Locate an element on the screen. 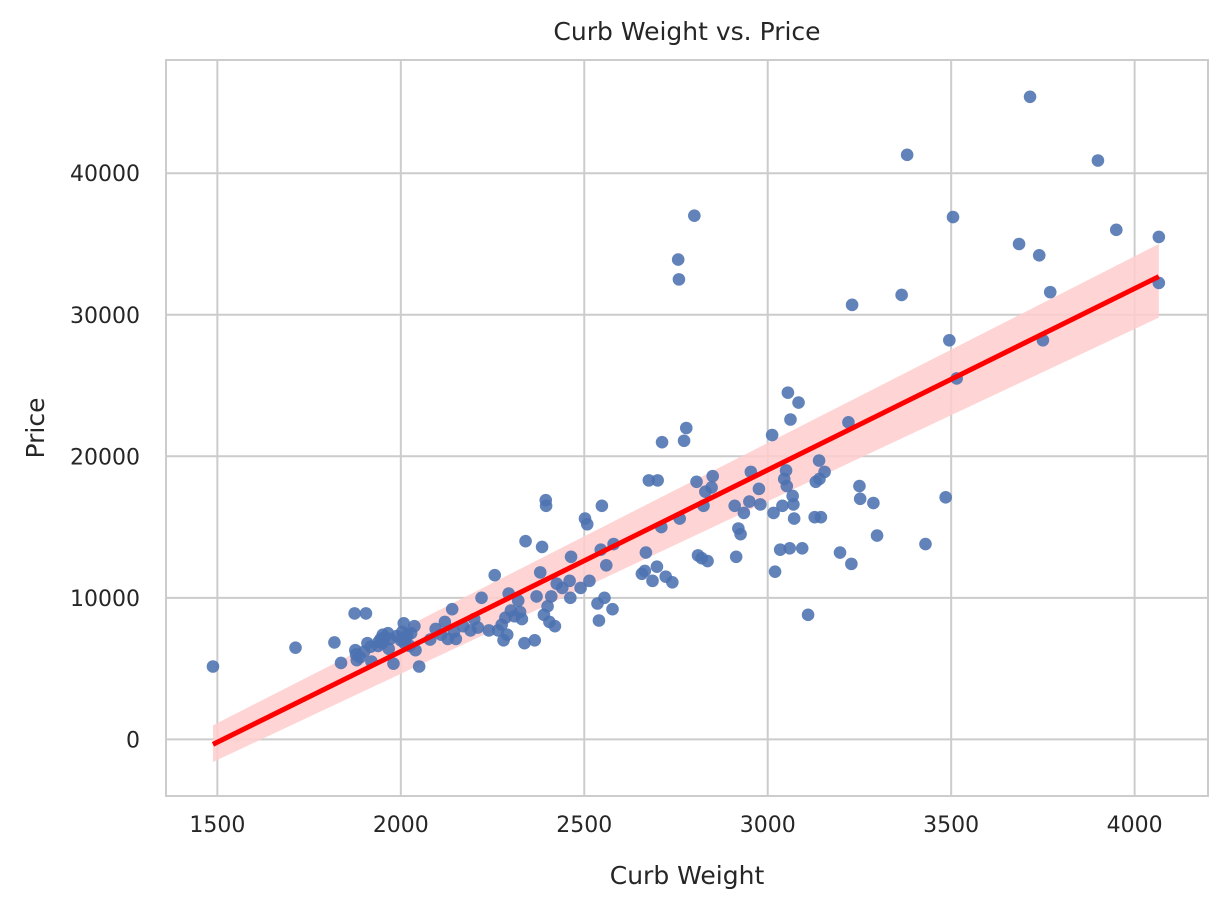 Image resolution: width=1227 pixels, height=909 pixels. y-axis-title: Price is located at coordinates (35, 428).